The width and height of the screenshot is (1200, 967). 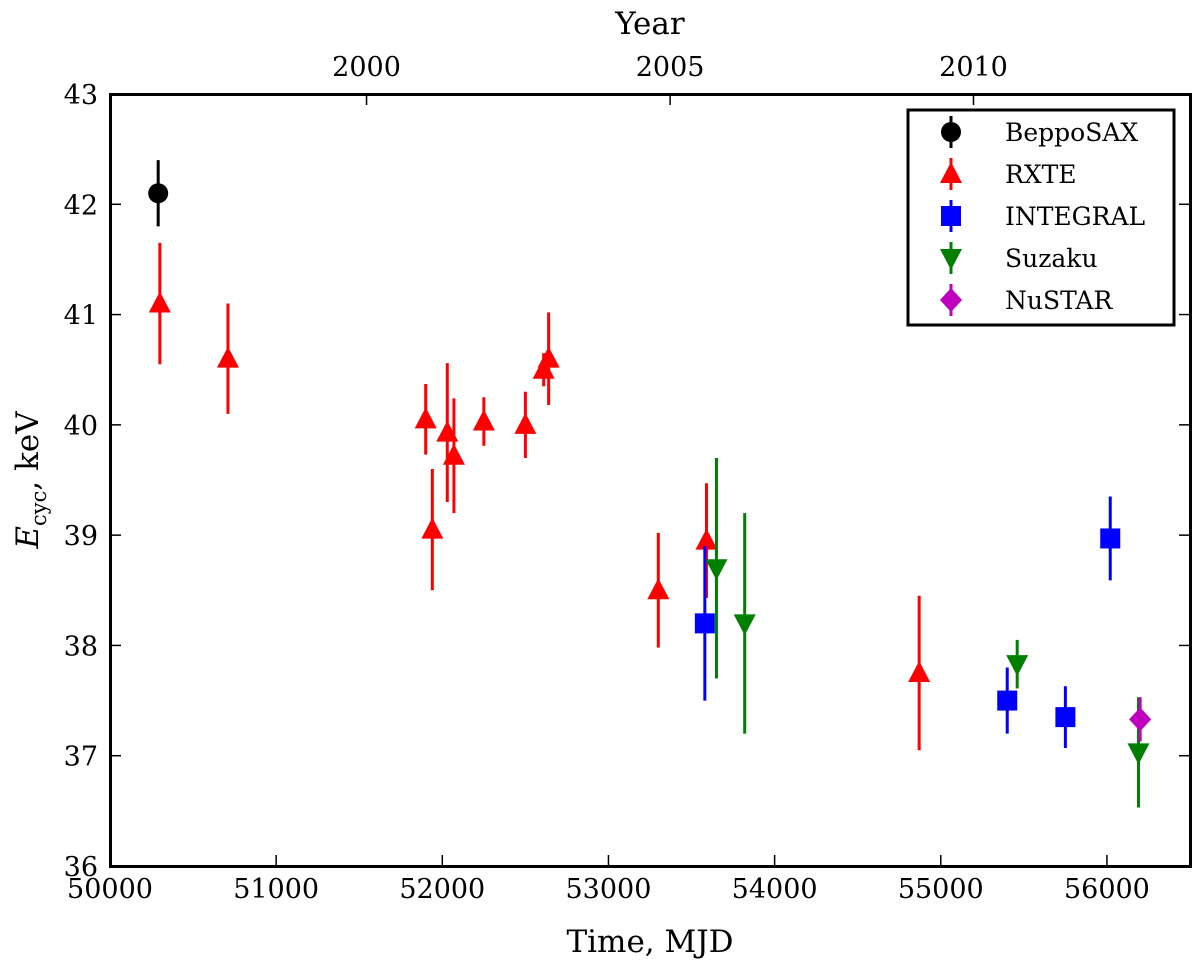 I want to click on y-axis-label-unit: , keV, so click(x=28, y=451).